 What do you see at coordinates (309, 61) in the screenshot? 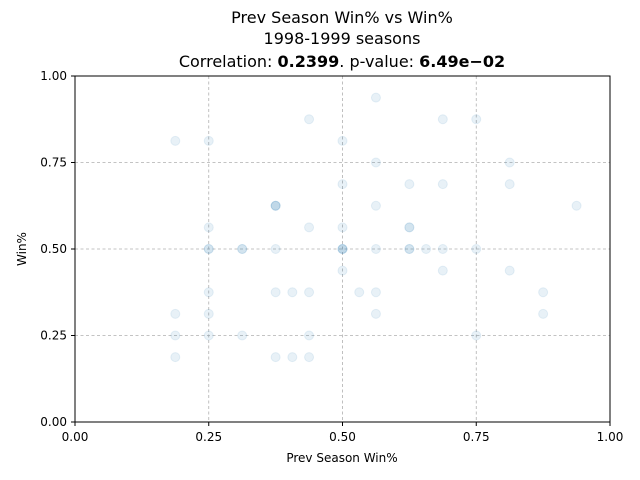
I see `correlation-value: 0.2399` at bounding box center [309, 61].